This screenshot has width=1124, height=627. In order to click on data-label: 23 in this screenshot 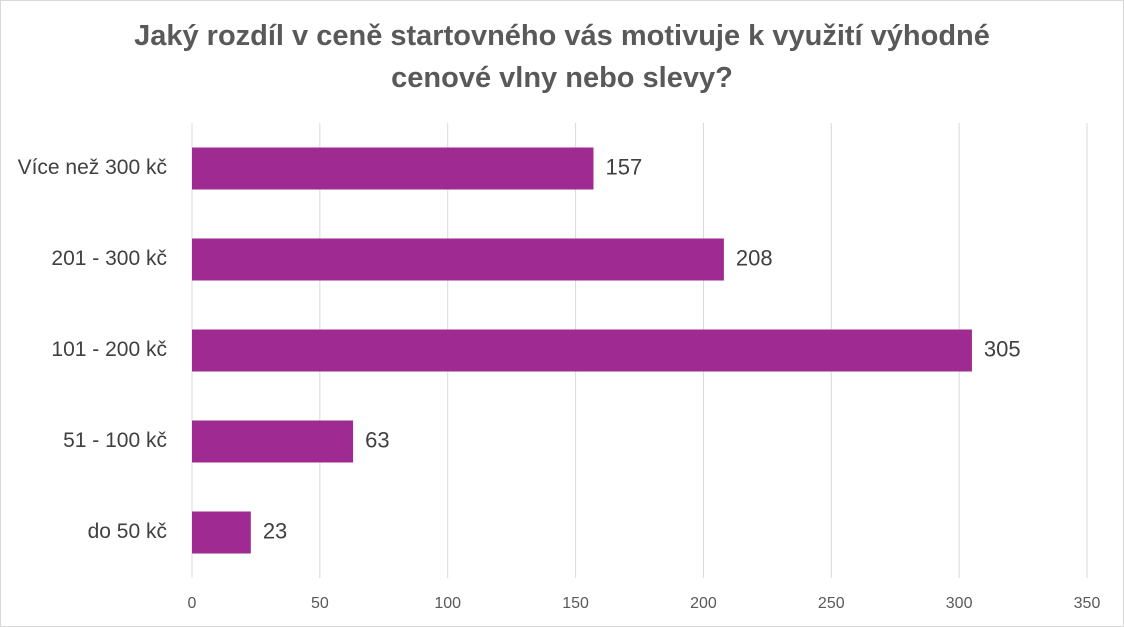, I will do `click(275, 530)`.